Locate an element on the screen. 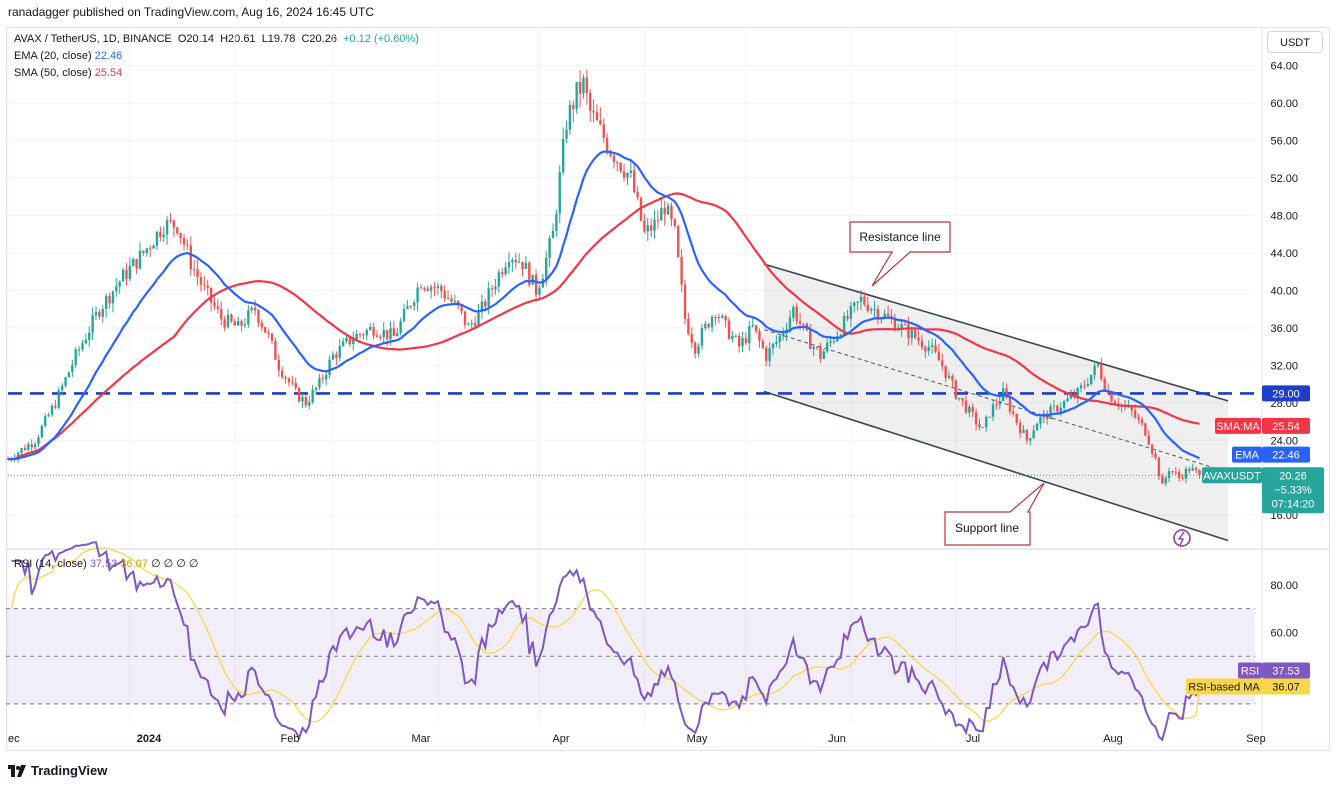 The width and height of the screenshot is (1337, 786). price-tick-label: 60.00 is located at coordinates (1284, 104).